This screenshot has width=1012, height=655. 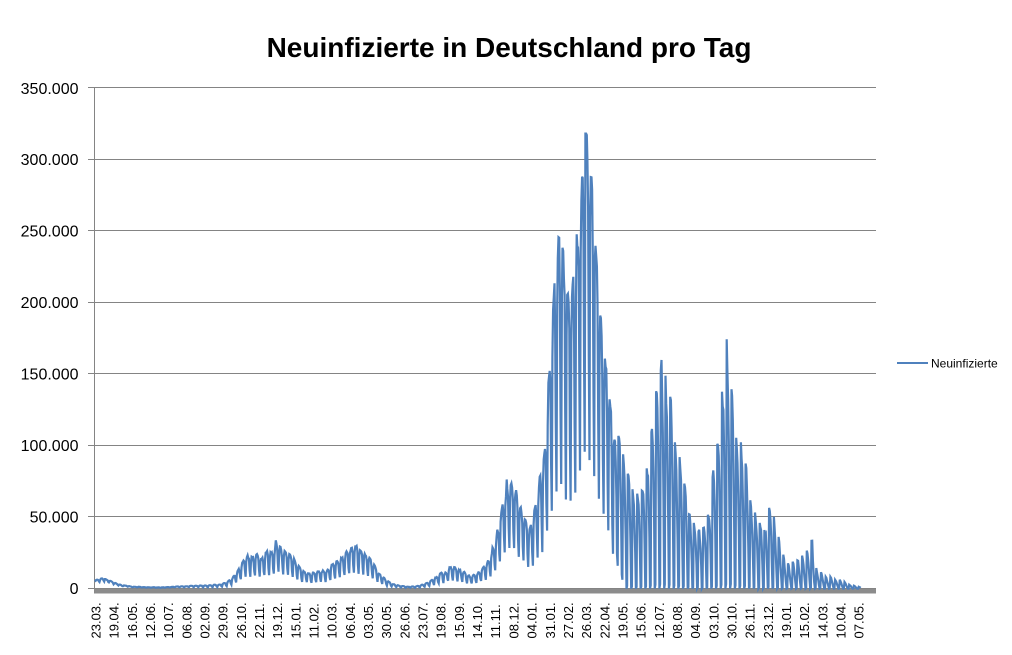 I want to click on svg-text: 300.000, so click(x=50, y=160).